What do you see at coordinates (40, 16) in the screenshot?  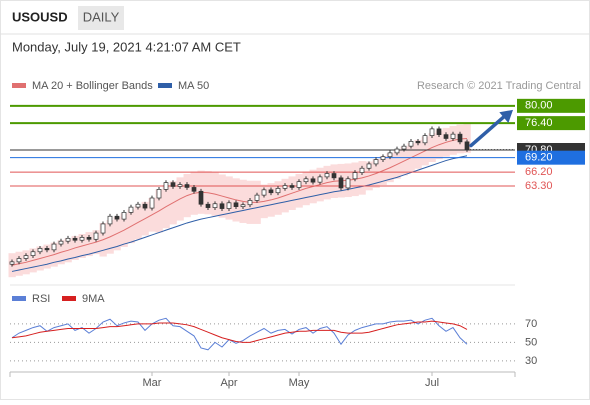 I see `symbol: USOUSD` at bounding box center [40, 16].